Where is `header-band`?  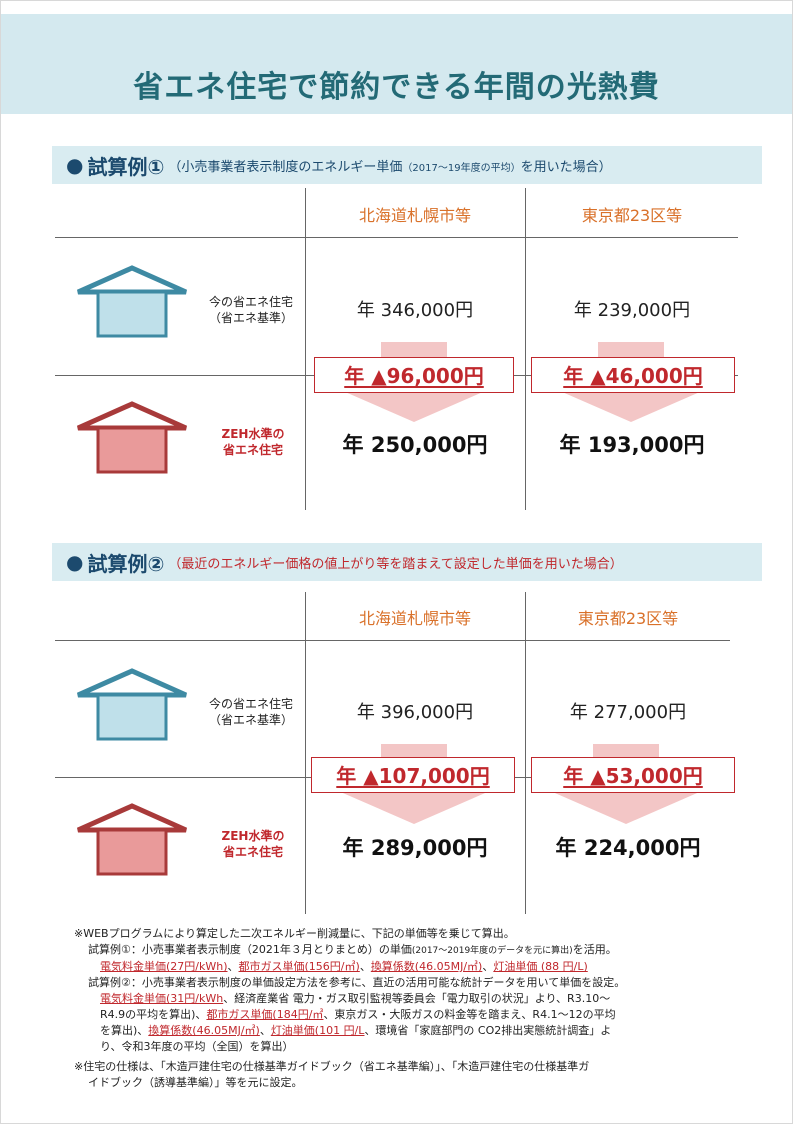
header-band is located at coordinates (396, 64).